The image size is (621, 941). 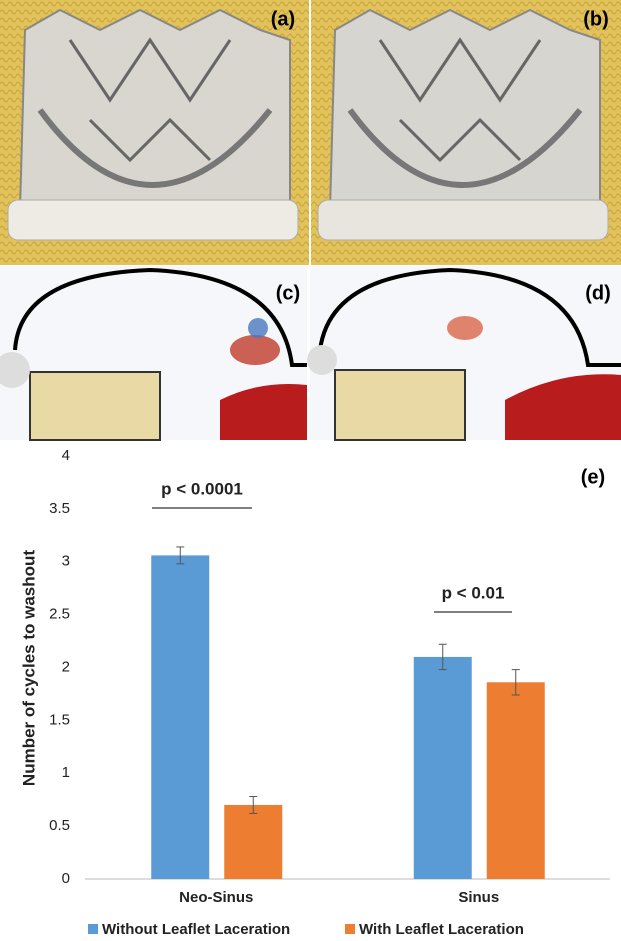 What do you see at coordinates (59, 508) in the screenshot?
I see `y-tick-label: 3.5` at bounding box center [59, 508].